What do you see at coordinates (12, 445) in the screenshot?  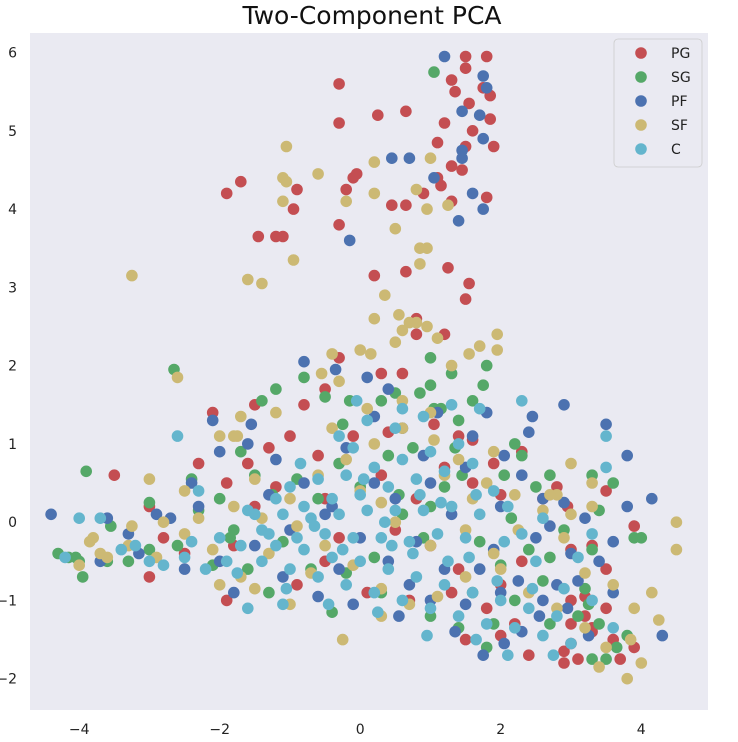 I see `y-tick-label: 1` at bounding box center [12, 445].